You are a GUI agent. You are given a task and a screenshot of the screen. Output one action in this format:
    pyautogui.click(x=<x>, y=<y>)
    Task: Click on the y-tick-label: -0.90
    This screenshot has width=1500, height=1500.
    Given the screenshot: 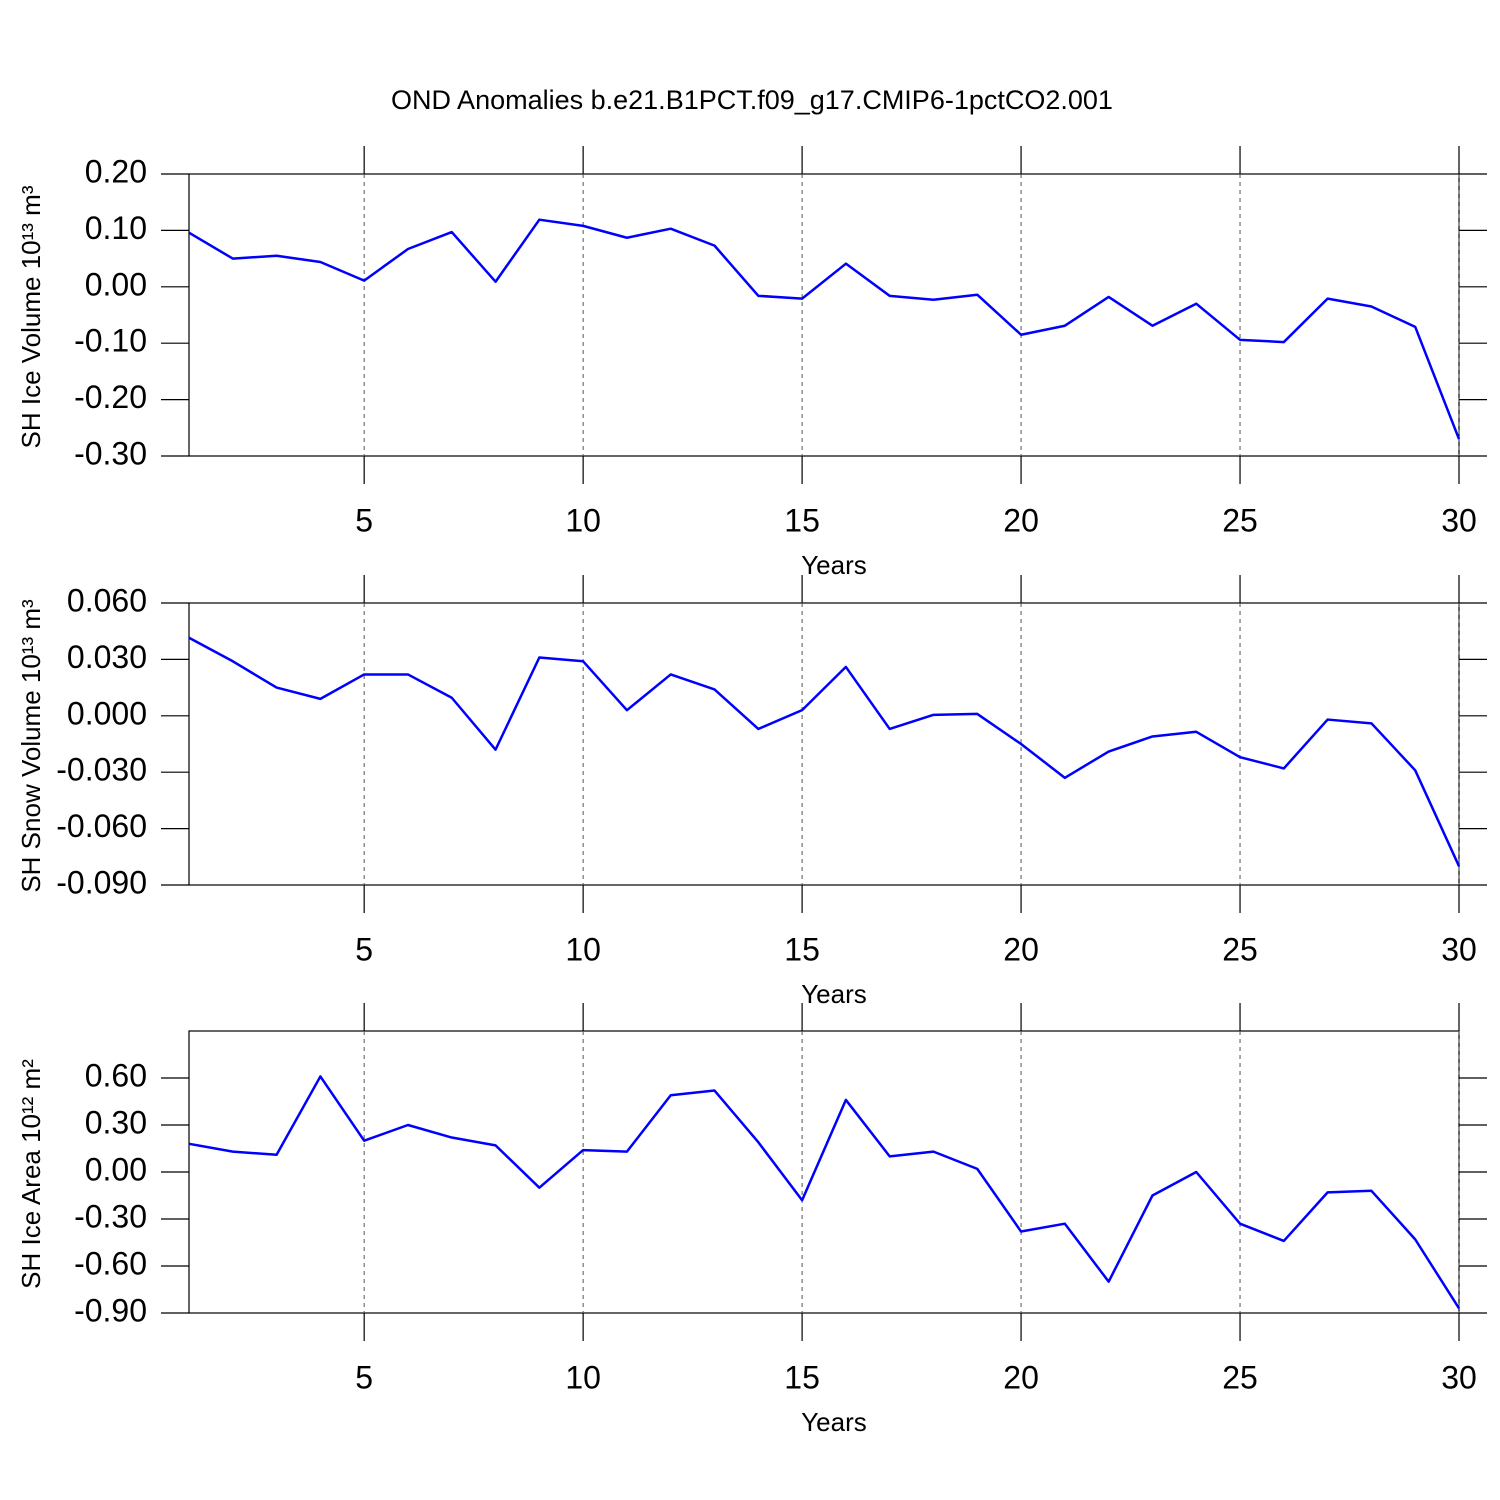 What is the action you would take?
    pyautogui.click(x=110, y=1310)
    